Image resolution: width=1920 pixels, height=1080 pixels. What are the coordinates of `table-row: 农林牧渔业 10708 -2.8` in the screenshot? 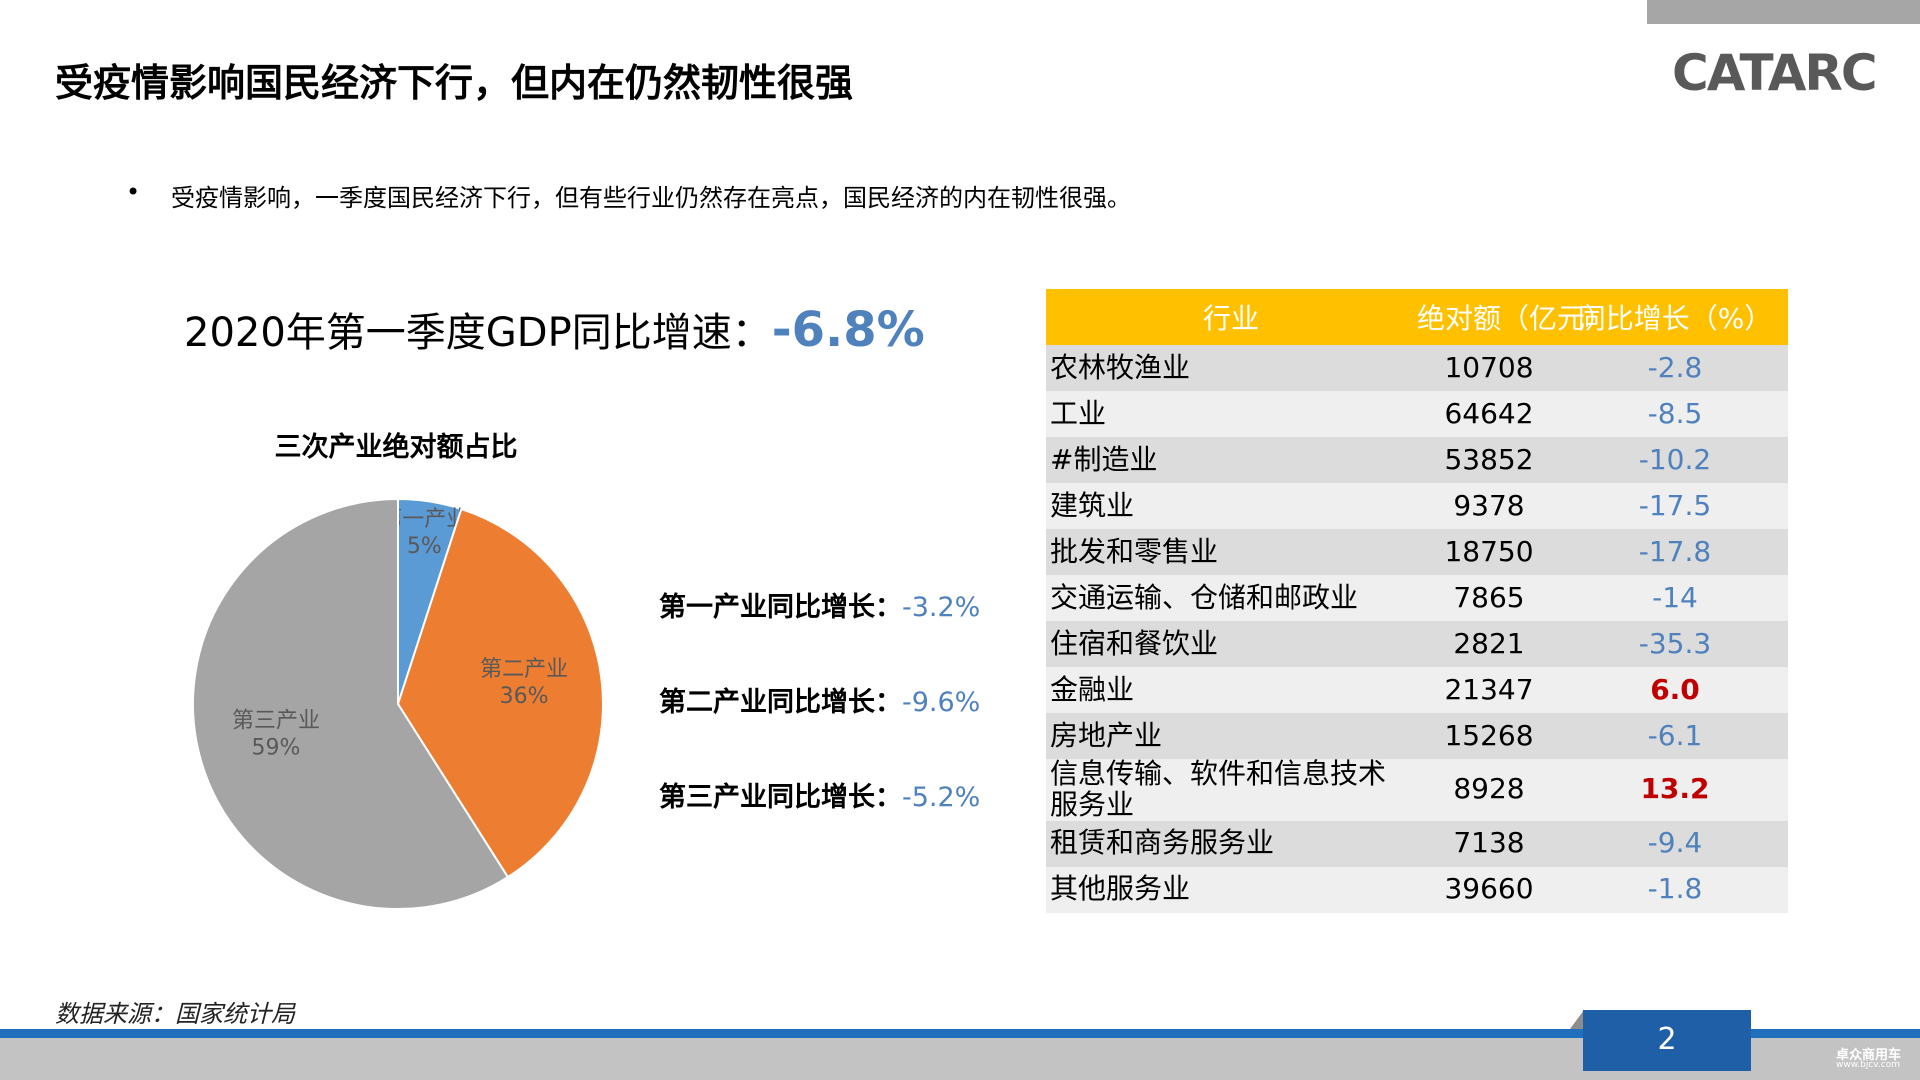 It's located at (1417, 368).